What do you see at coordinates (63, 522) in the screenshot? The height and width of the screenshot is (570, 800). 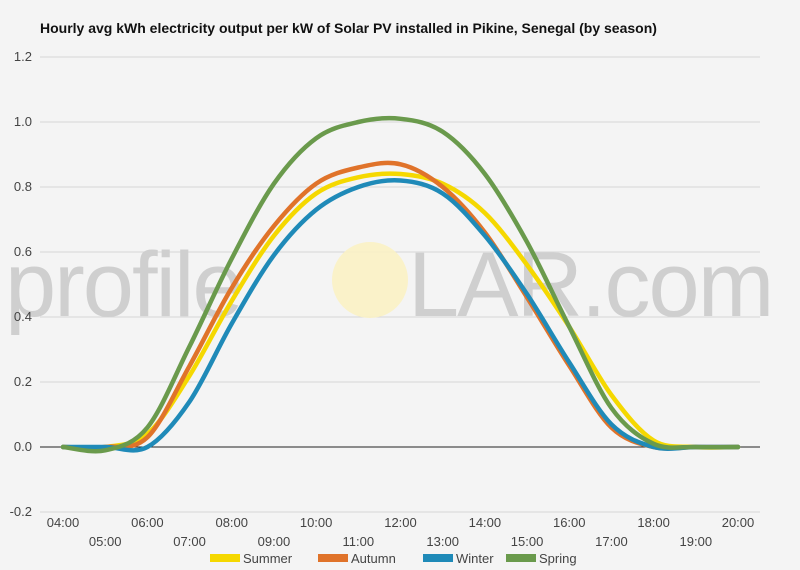 I see `x-tick-label: 04:00` at bounding box center [63, 522].